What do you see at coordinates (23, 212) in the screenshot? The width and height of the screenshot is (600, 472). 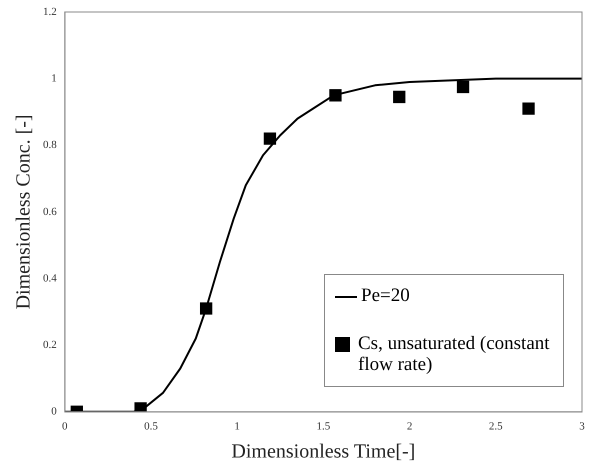 I see `y-axis-title: Dimensionless Conc. [-]` at bounding box center [23, 212].